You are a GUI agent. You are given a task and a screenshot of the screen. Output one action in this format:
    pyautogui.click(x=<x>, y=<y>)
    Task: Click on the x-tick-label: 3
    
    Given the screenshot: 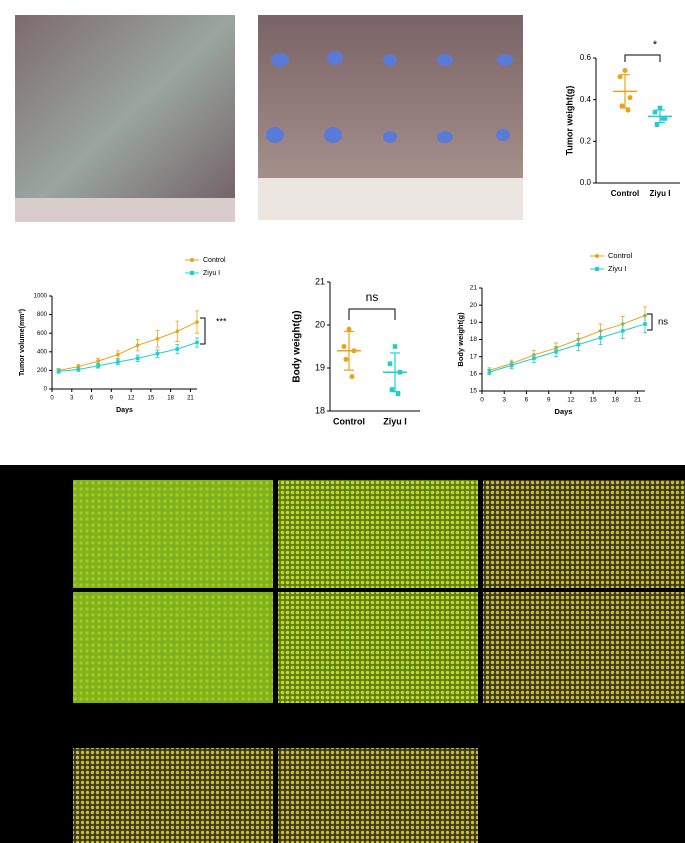 What is the action you would take?
    pyautogui.click(x=72, y=399)
    